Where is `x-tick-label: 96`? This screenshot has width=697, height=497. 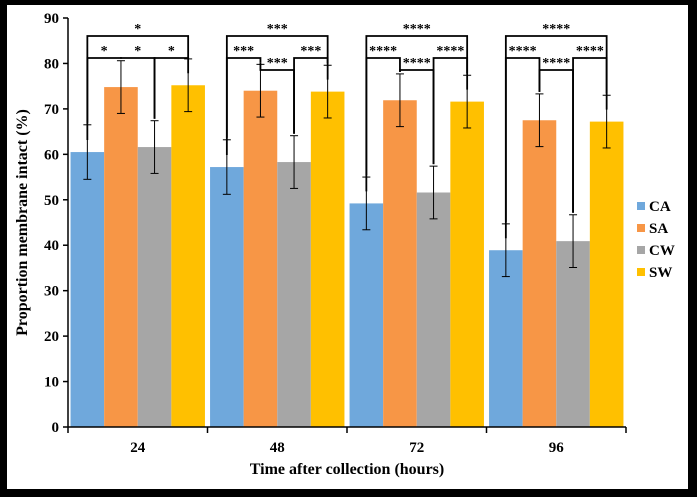 x-tick-label: 96 is located at coordinates (557, 448).